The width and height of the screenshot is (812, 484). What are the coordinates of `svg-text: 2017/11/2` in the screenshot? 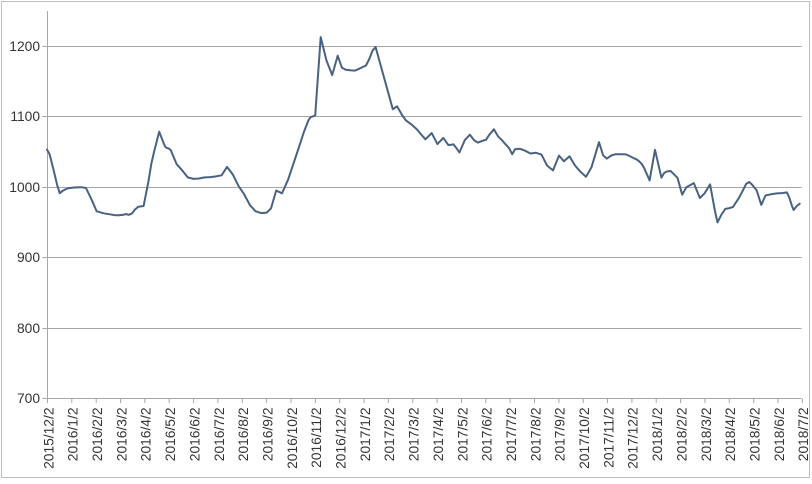 It's located at (608, 438).